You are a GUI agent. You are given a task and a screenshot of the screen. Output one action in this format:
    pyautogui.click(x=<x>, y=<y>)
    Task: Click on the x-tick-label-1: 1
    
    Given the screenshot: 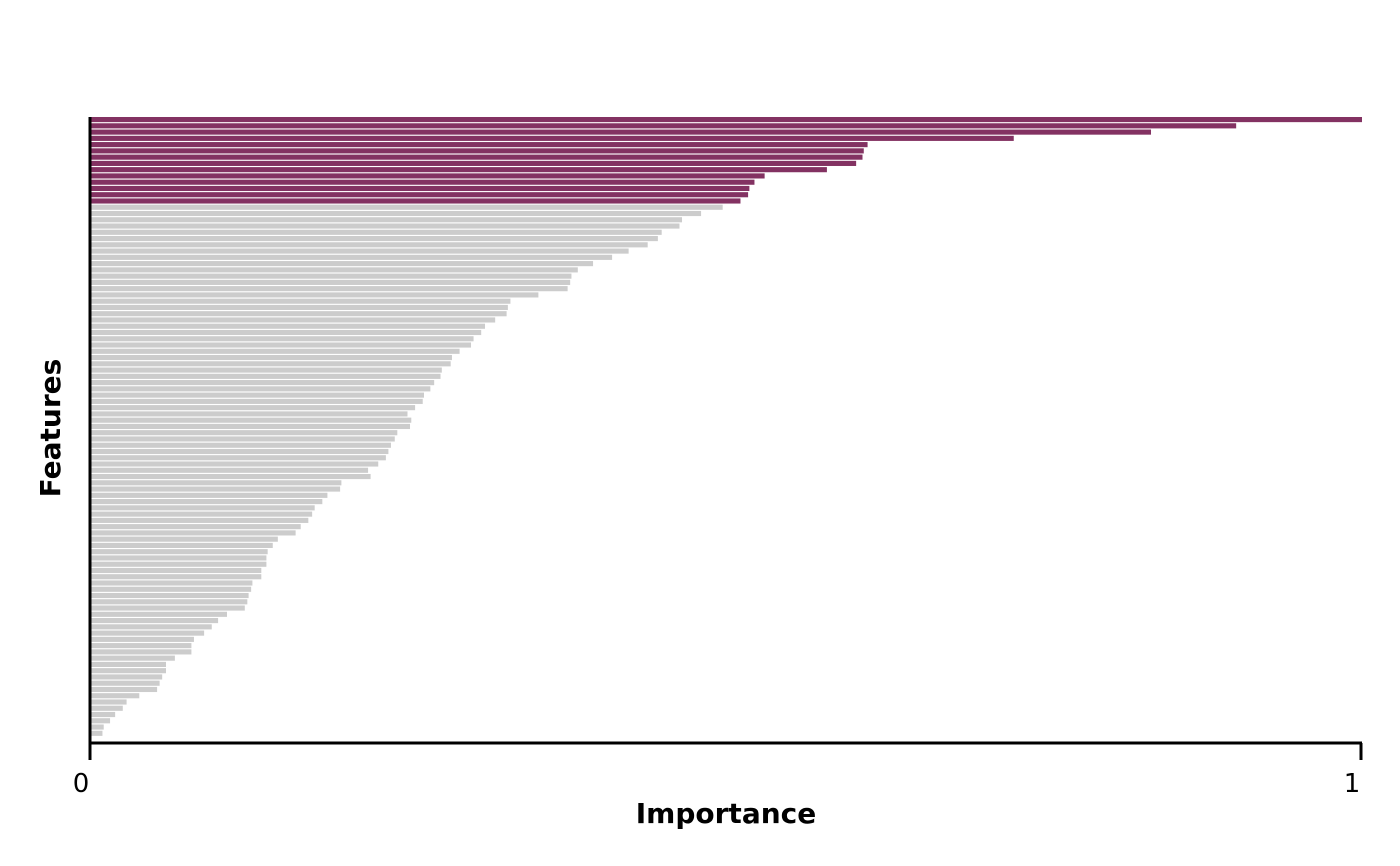 What is the action you would take?
    pyautogui.click(x=1352, y=784)
    